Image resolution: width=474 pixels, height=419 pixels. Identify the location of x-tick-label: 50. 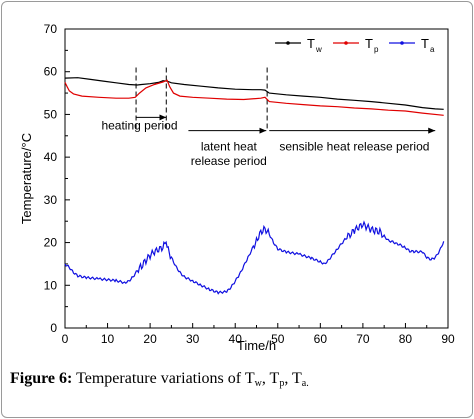
(278, 339).